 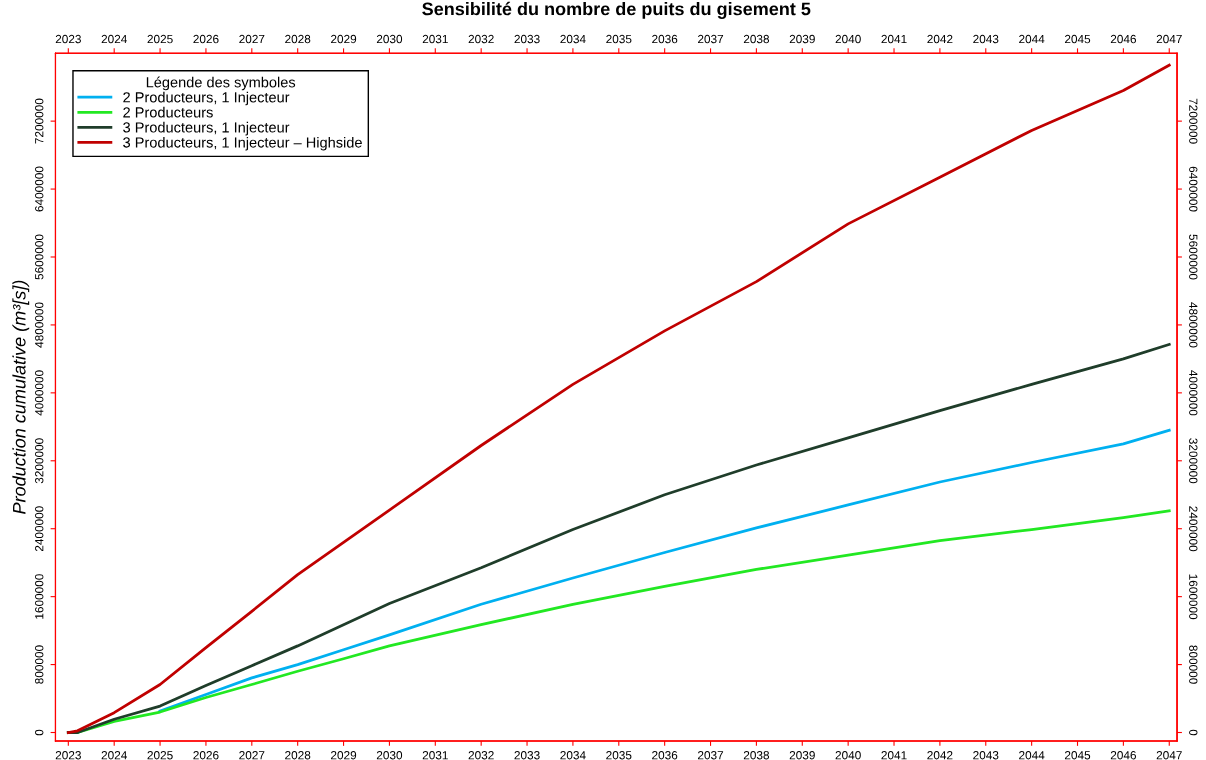 I want to click on legend-label: 2 Producteurs, so click(x=168, y=112).